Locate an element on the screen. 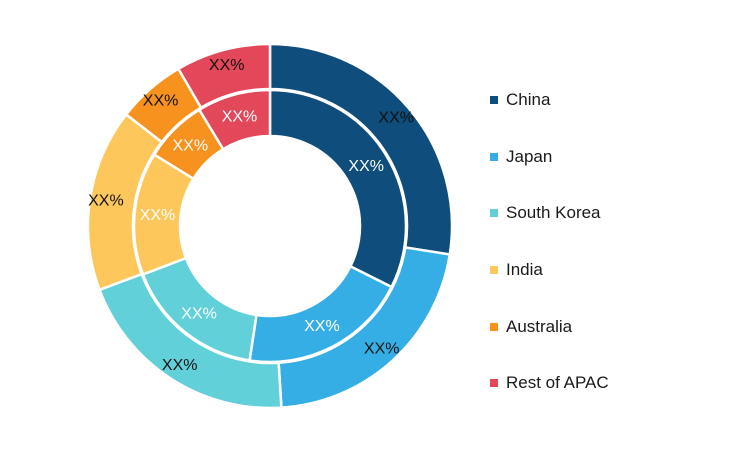 The height and width of the screenshot is (450, 750). inner-slice-rest-of-apac is located at coordinates (235, 119).